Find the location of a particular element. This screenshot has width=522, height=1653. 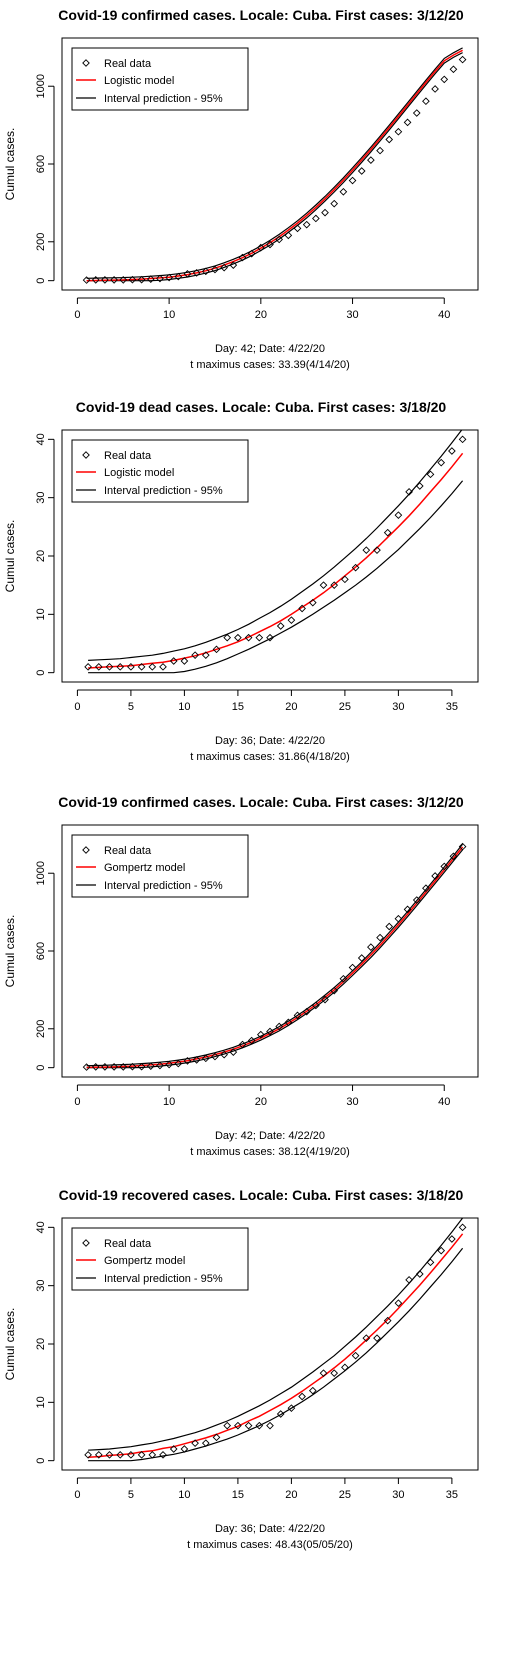

y-tick-label: 30 is located at coordinates (41, 498).